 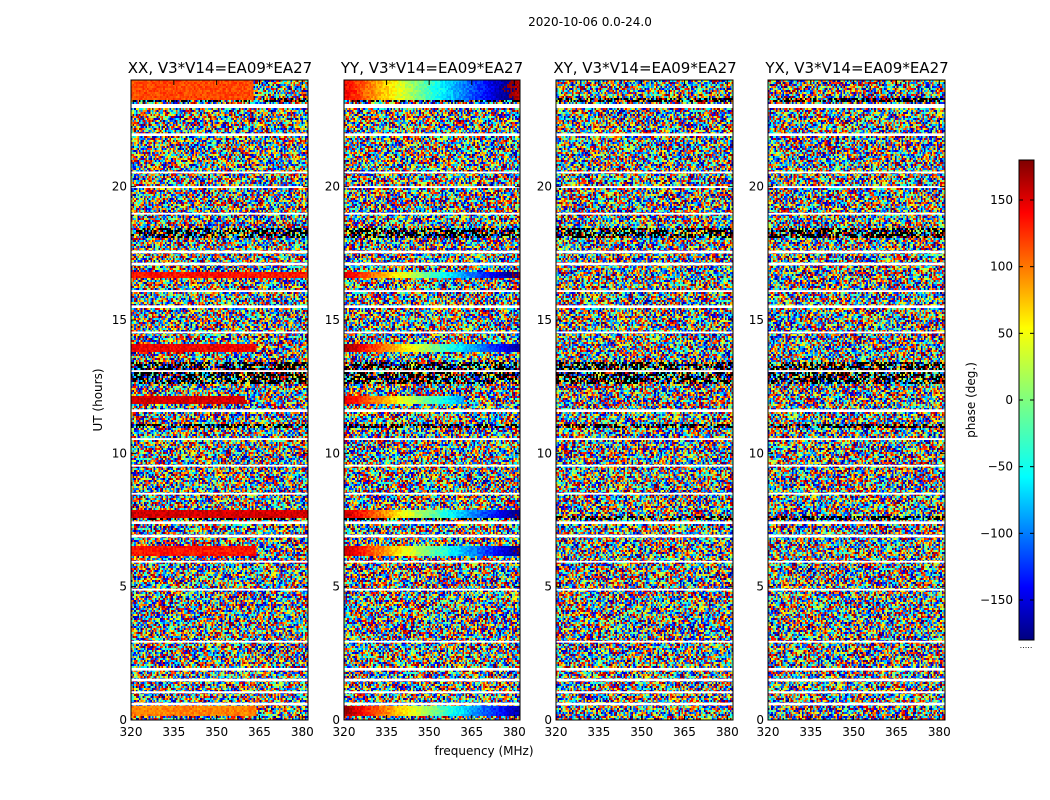 I want to click on x-tick-label-yy-350: 350, so click(x=429, y=732).